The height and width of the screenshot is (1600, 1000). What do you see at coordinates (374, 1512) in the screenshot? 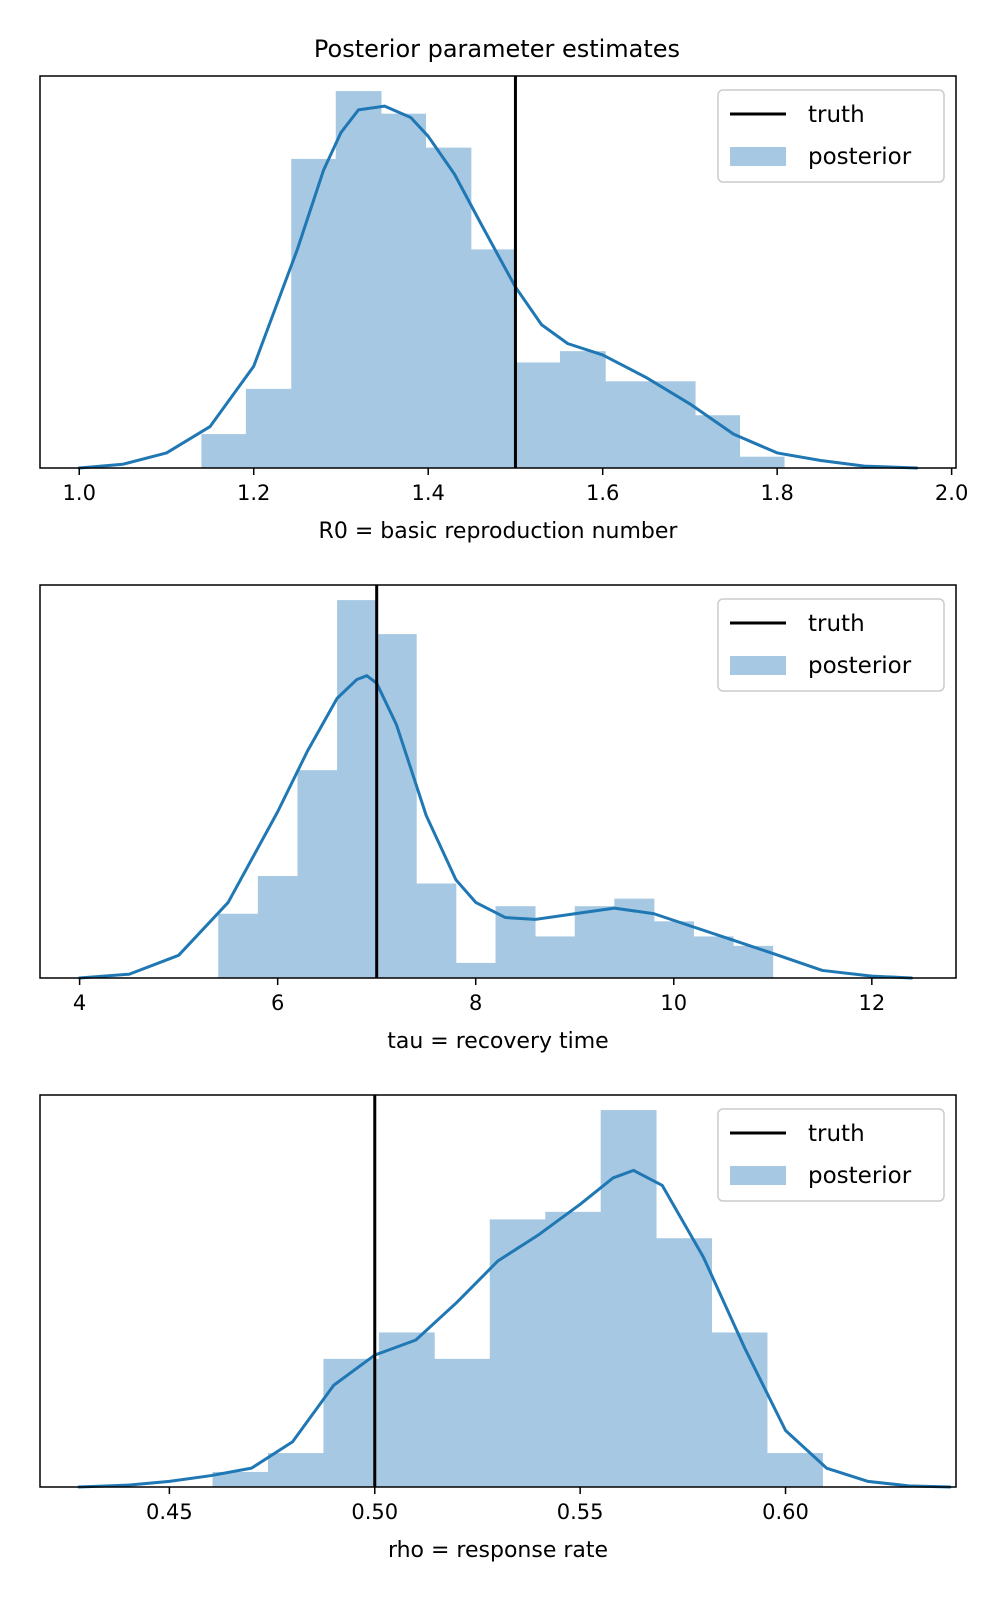
I see `x-tick-label: 0.50` at bounding box center [374, 1512].